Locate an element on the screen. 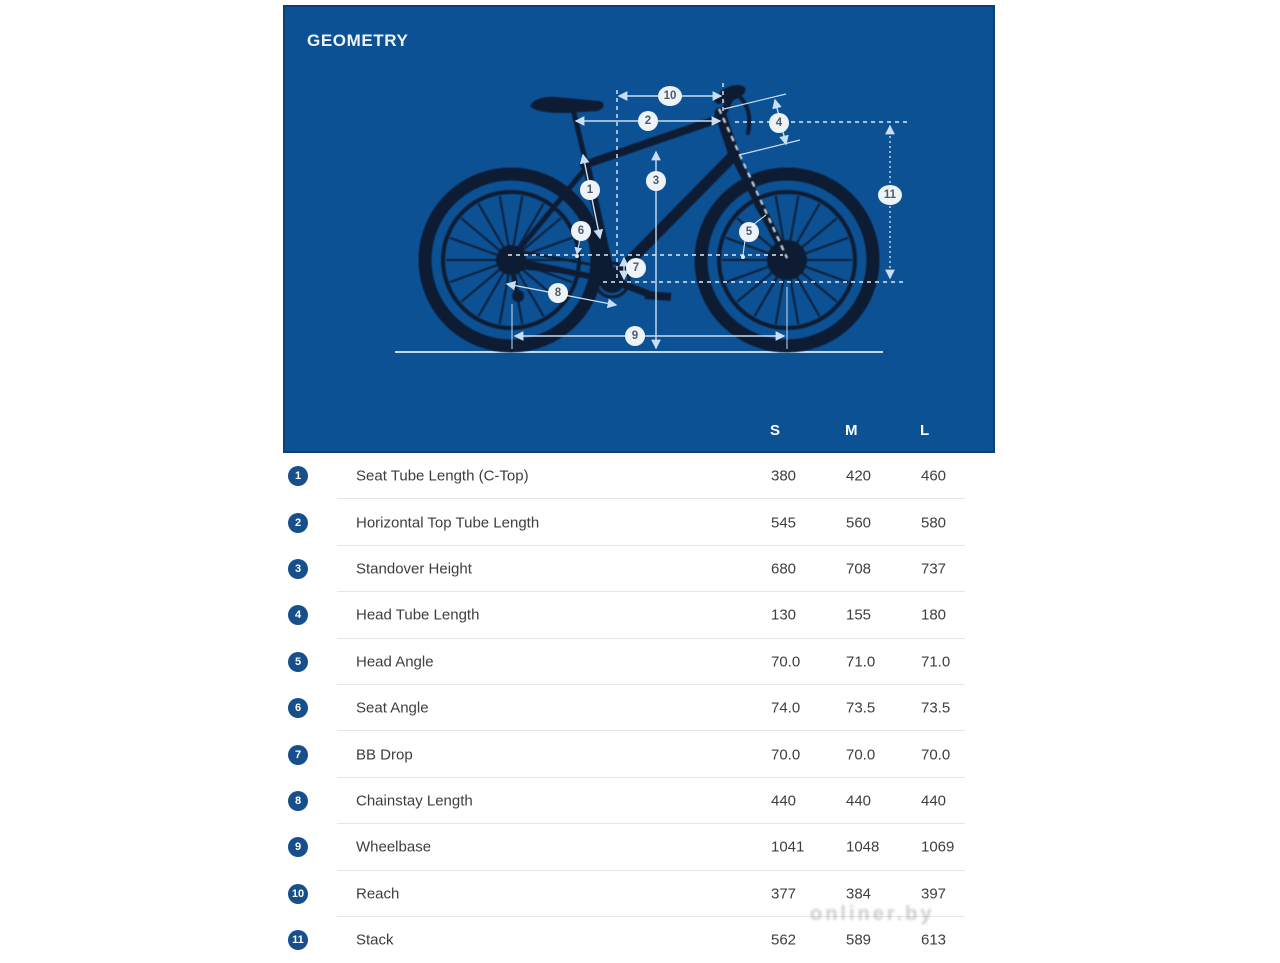 The height and width of the screenshot is (963, 1280). diagram-badge-8: 8 is located at coordinates (558, 293).